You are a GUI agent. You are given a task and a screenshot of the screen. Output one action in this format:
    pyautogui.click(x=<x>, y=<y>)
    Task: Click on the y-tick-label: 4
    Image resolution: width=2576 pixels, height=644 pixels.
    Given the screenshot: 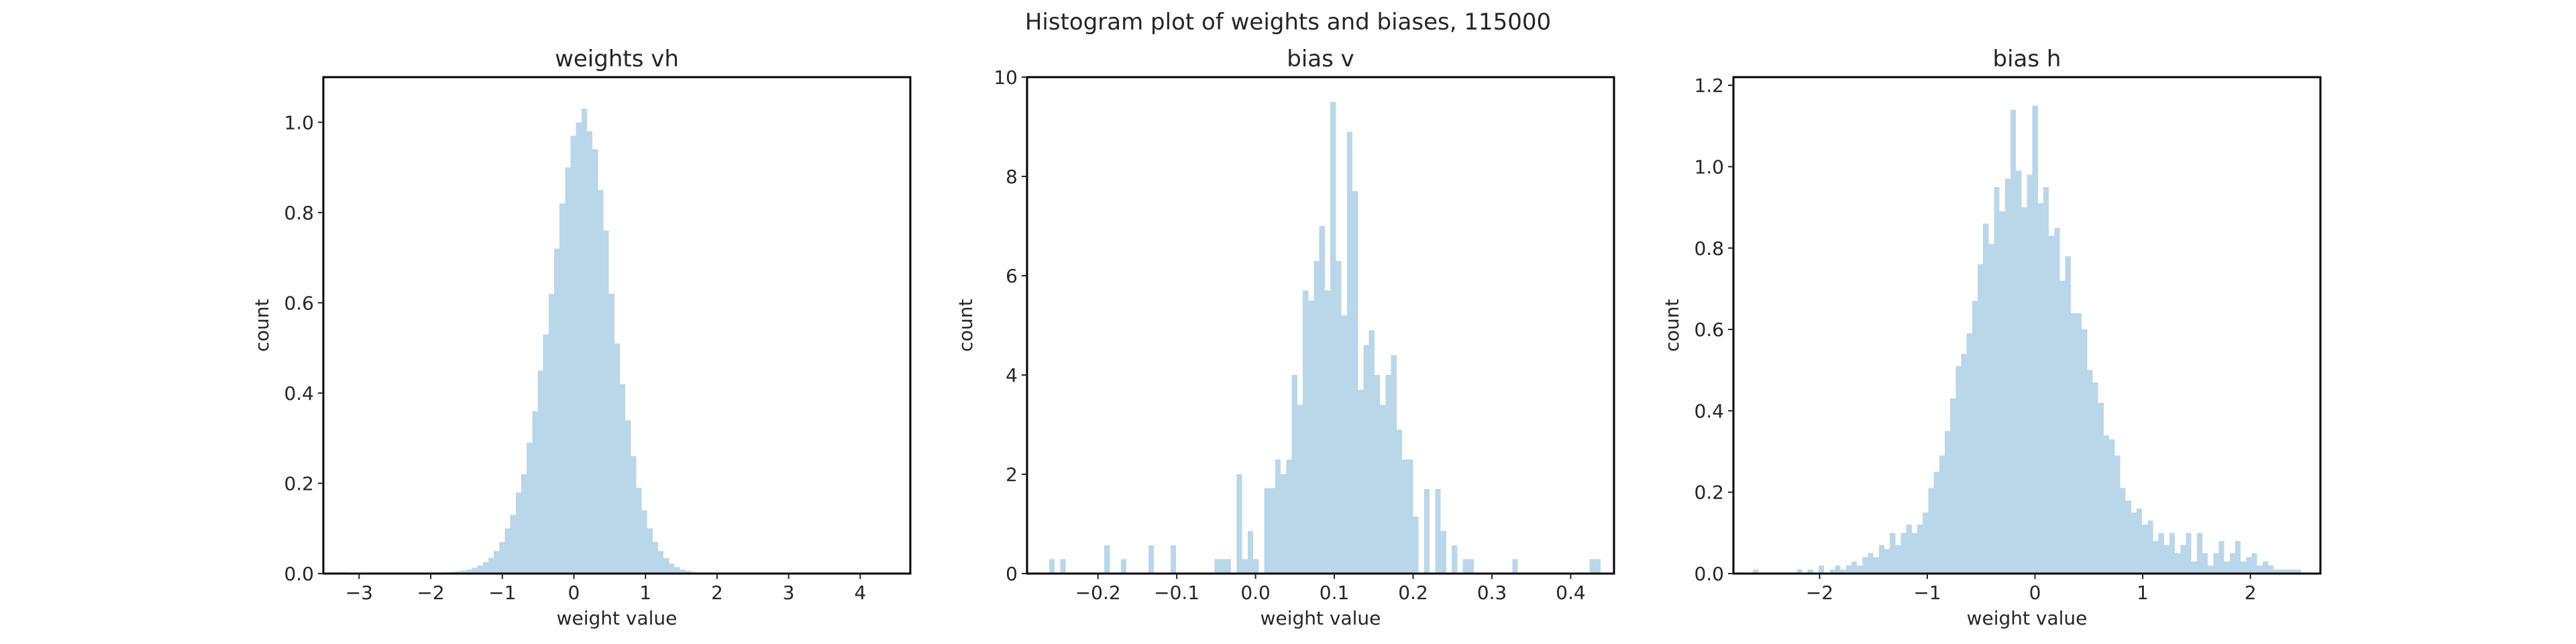 What is the action you would take?
    pyautogui.click(x=1012, y=375)
    